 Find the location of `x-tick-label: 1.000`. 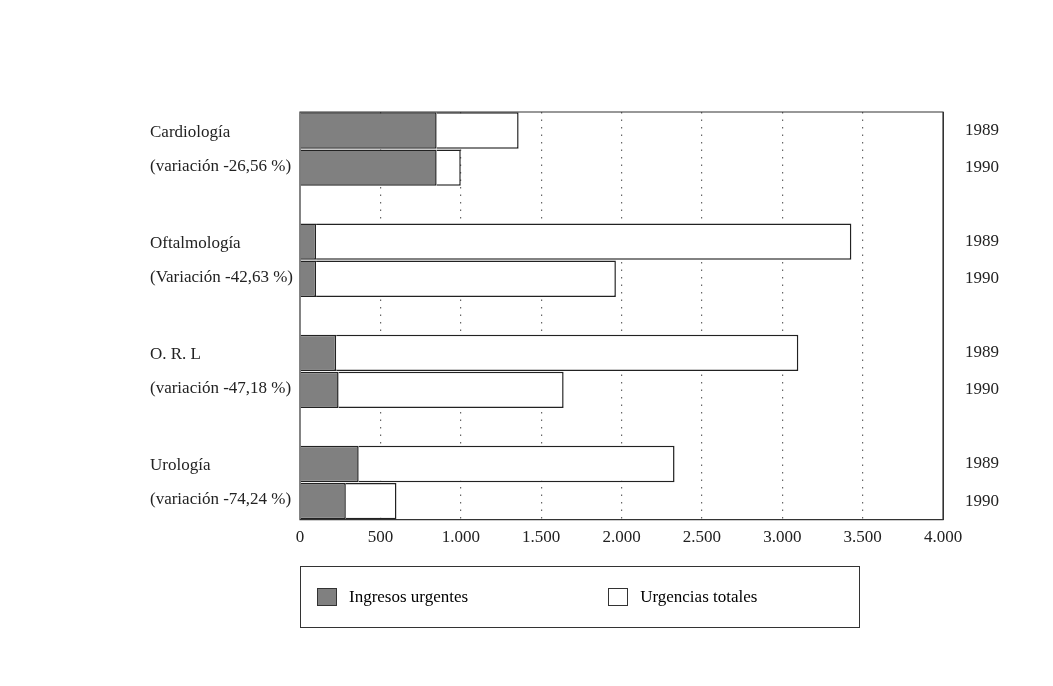

x-tick-label: 1.000 is located at coordinates (460, 537).